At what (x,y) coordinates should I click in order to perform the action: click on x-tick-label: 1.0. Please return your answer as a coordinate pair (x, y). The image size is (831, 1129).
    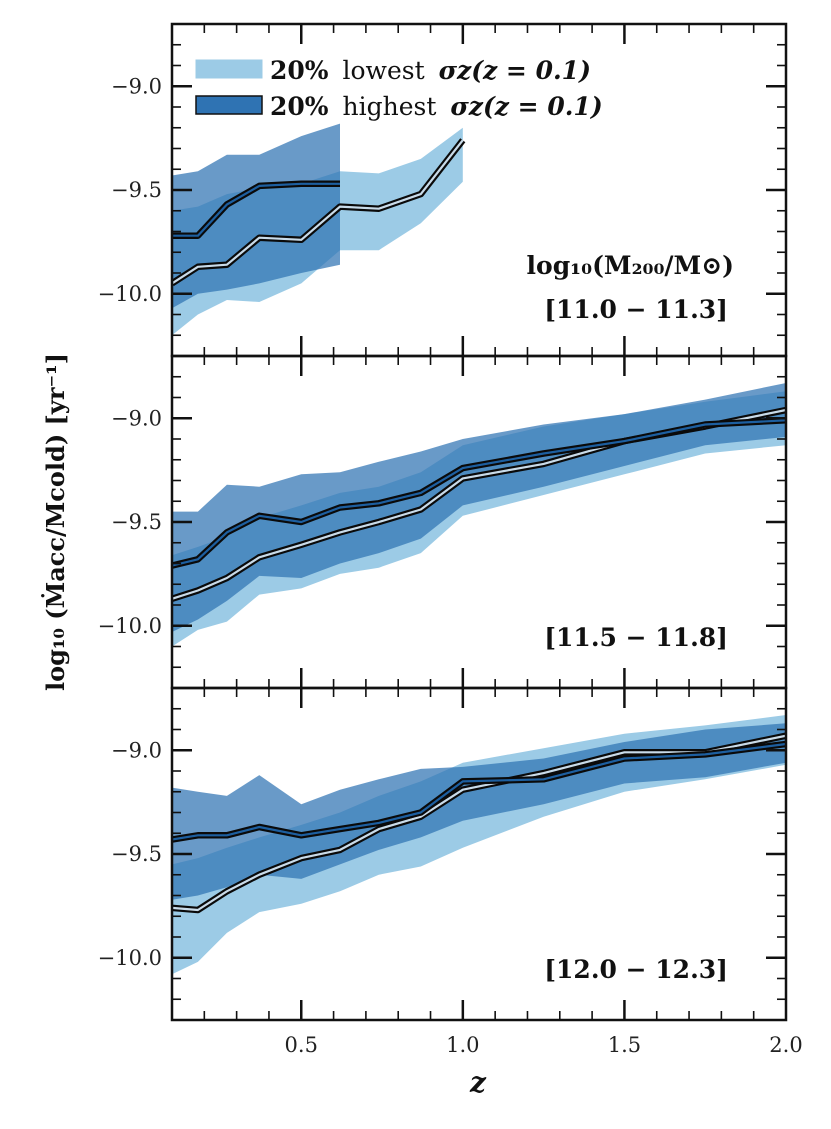
    Looking at the image, I should click on (462, 1045).